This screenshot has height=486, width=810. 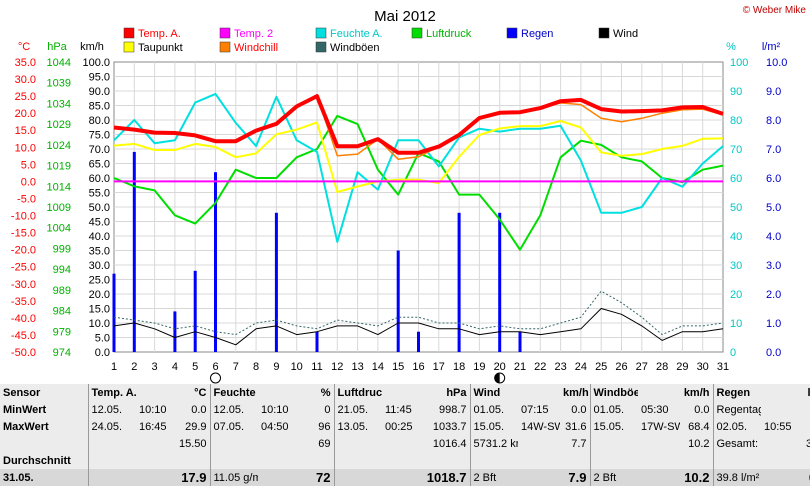 I want to click on x-tick-label: 29, so click(x=682, y=367).